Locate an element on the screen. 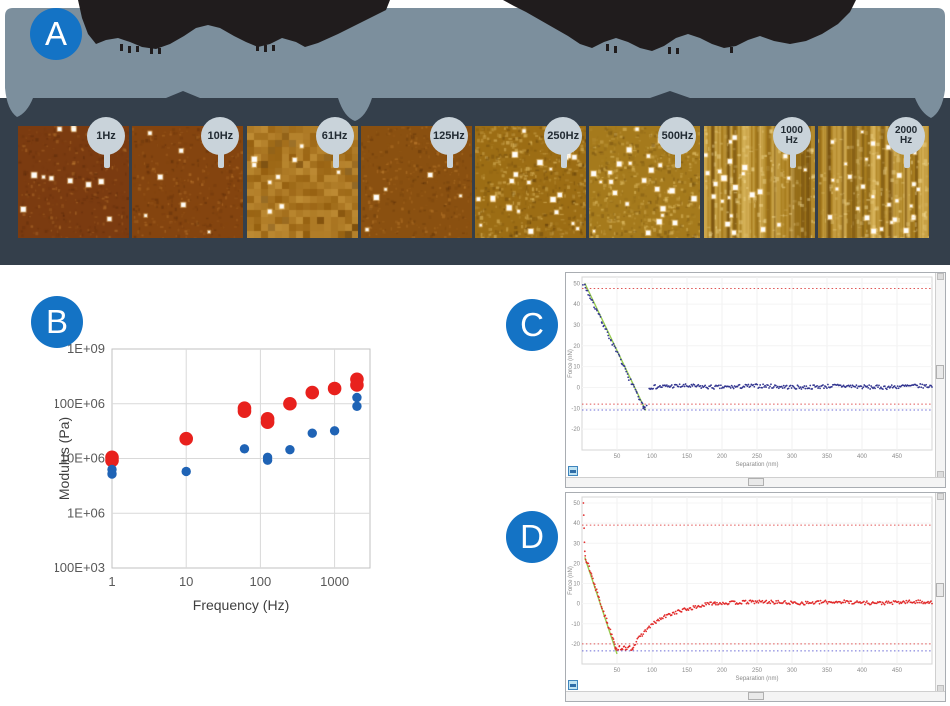 The image size is (950, 706). afm-image-61hz: 61Hz is located at coordinates (302, 177).